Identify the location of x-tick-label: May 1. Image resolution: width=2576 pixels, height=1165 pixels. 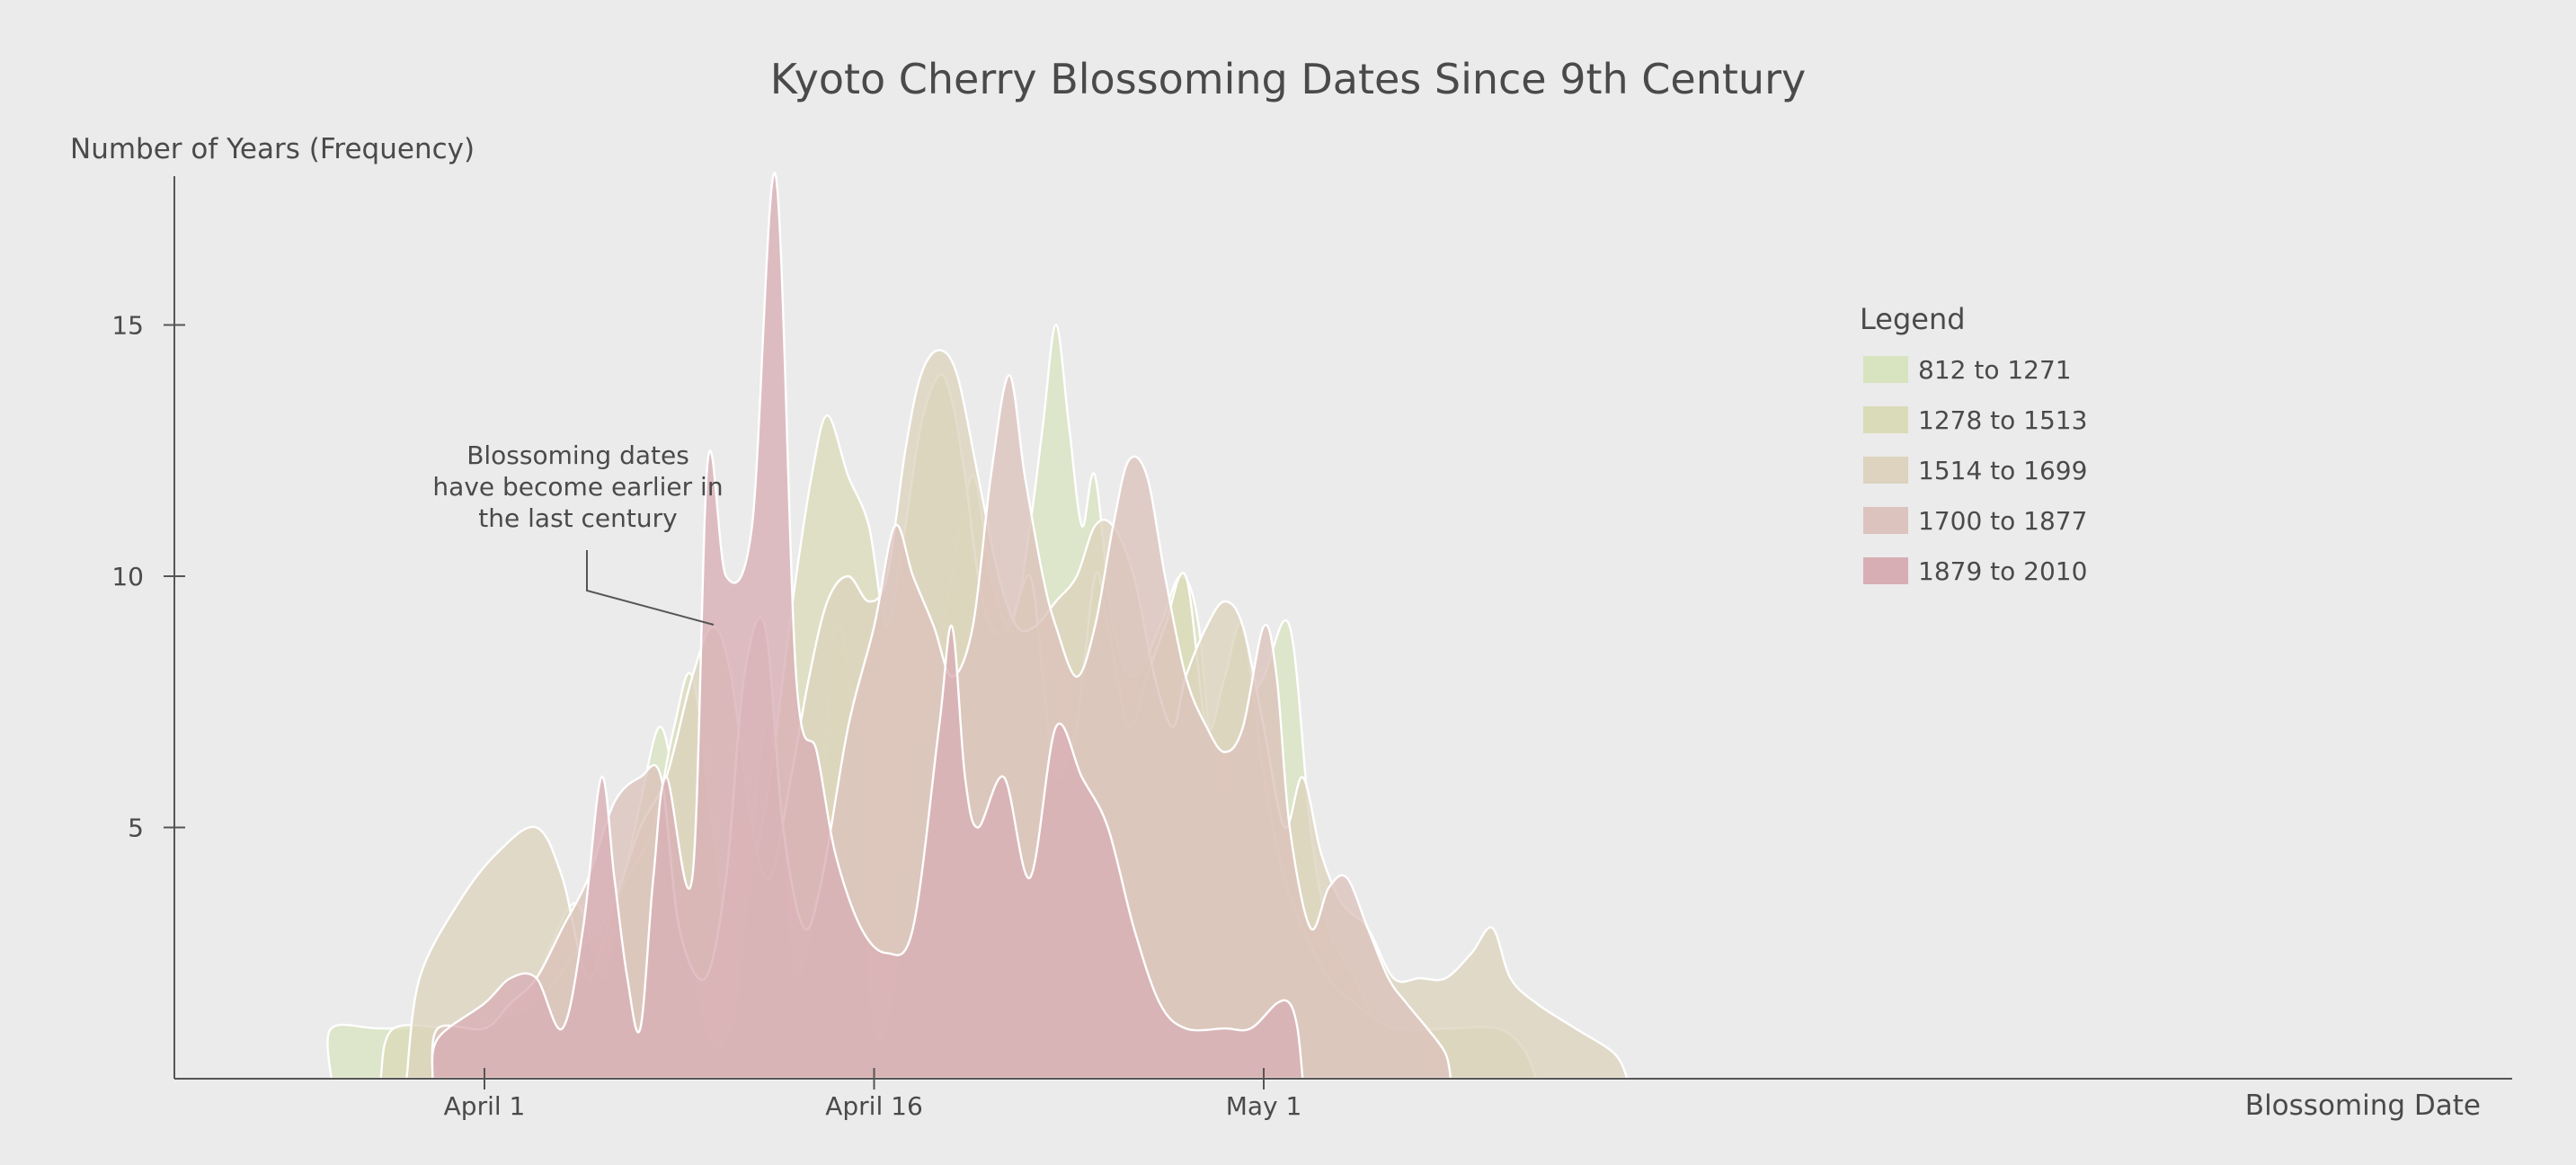
(1264, 1106).